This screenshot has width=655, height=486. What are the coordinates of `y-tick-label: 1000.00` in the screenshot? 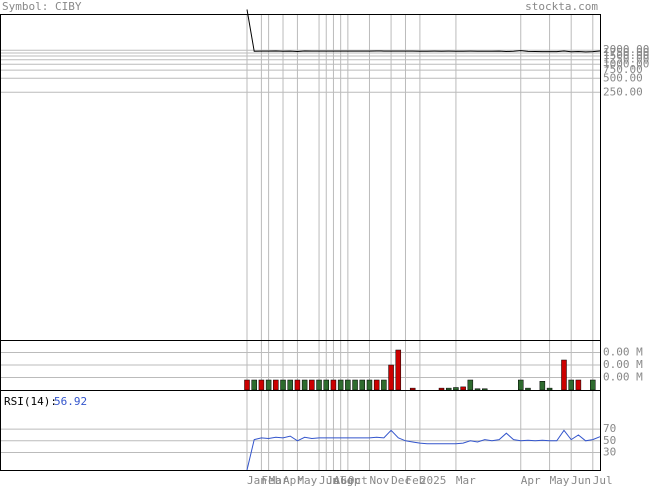 It's located at (626, 63).